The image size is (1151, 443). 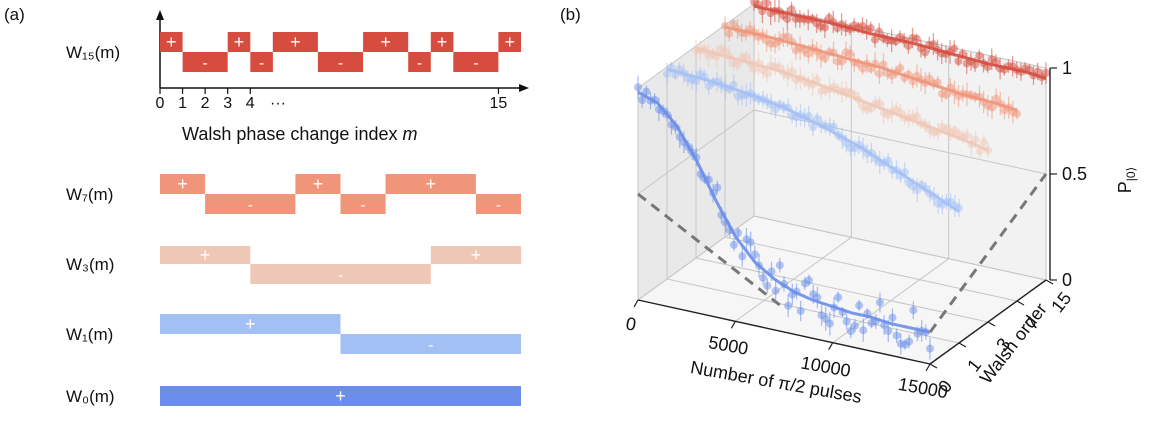 I want to click on a-x-axis-label-text: Walsh phase change index, so click(x=292, y=134).